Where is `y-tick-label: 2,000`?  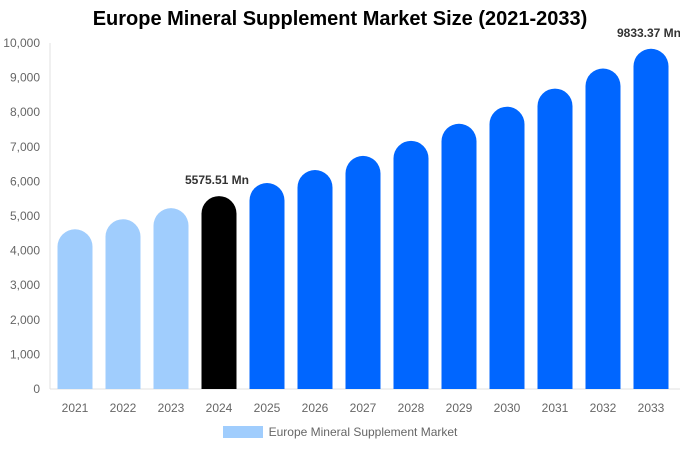 y-tick-label: 2,000 is located at coordinates (25, 320).